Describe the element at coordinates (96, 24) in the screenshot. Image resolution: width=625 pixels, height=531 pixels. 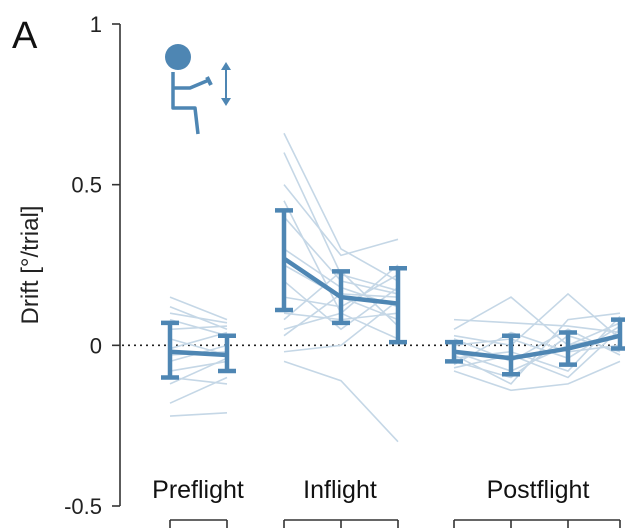
I see `y-tick-label: 1` at that location.